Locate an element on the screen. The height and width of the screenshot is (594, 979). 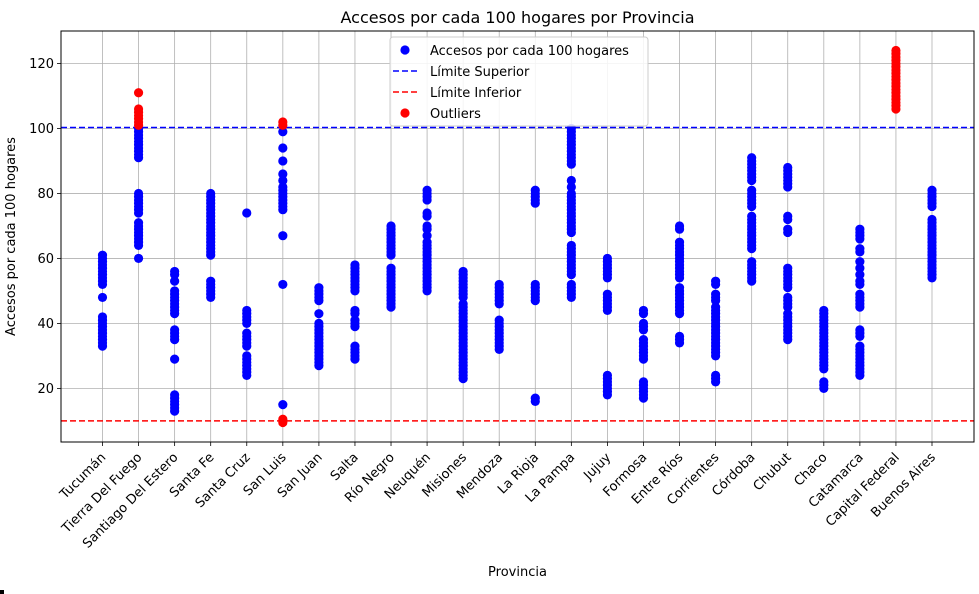
legend-label: Límite Inferior is located at coordinates (476, 93).